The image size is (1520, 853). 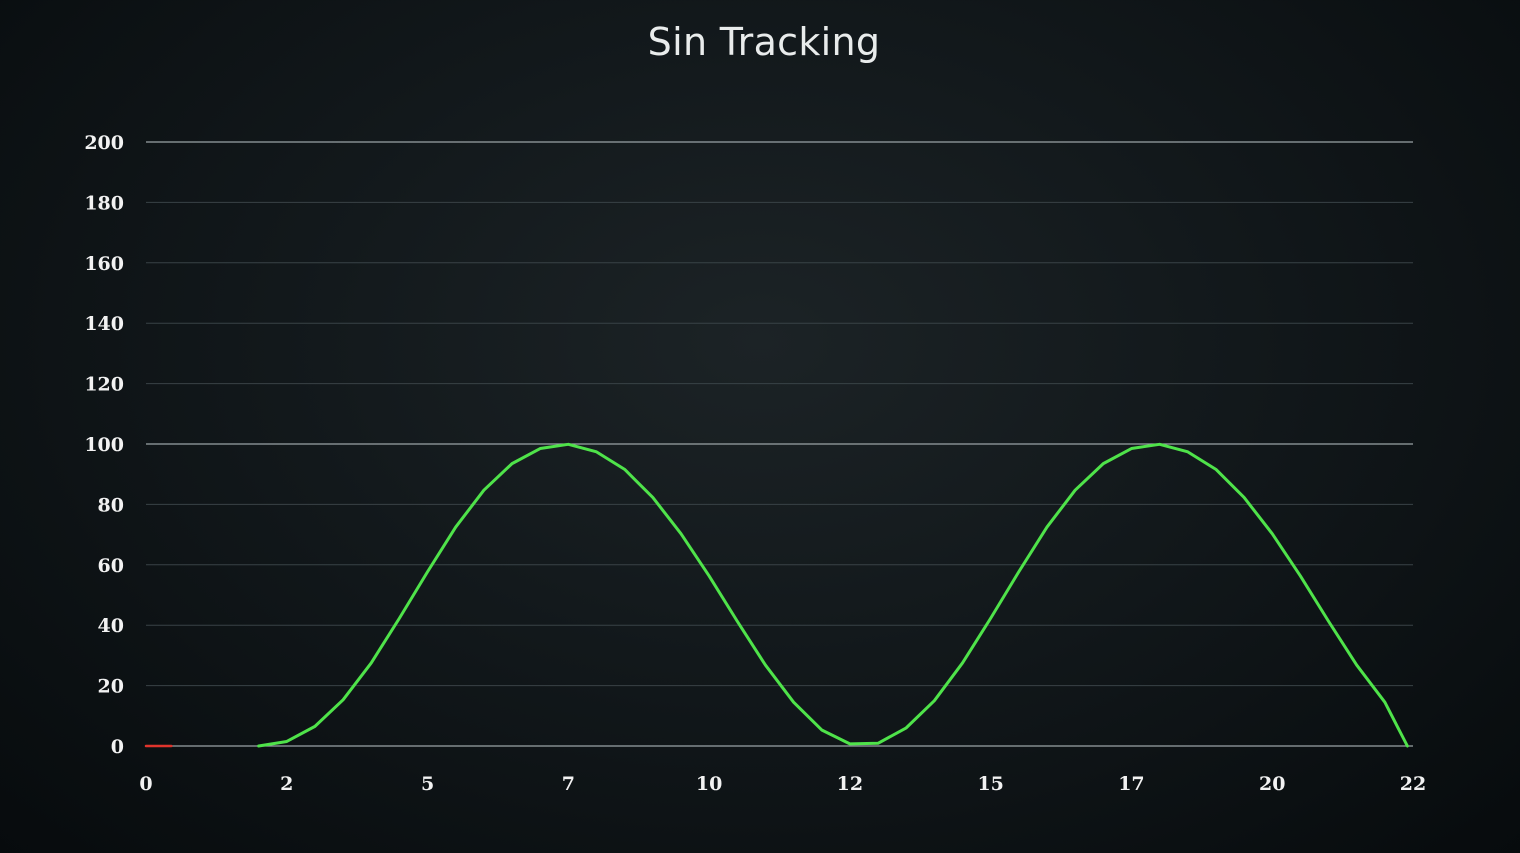 I want to click on x-axis-ticks: 0 2 5 7 10 12 15 17 20 22, so click(x=782, y=784).